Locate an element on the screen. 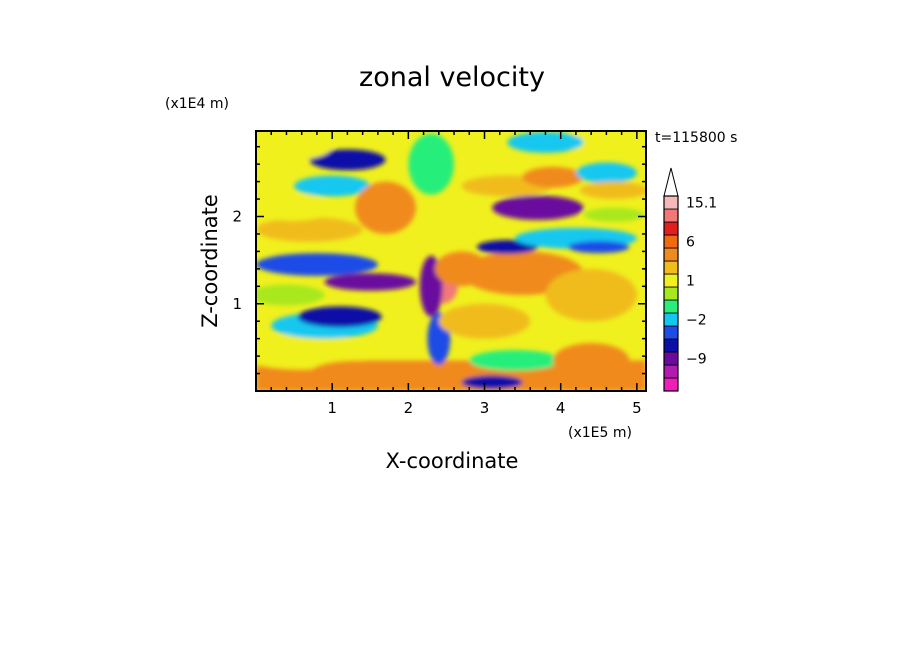  y-tick-label: 2 is located at coordinates (237, 217).